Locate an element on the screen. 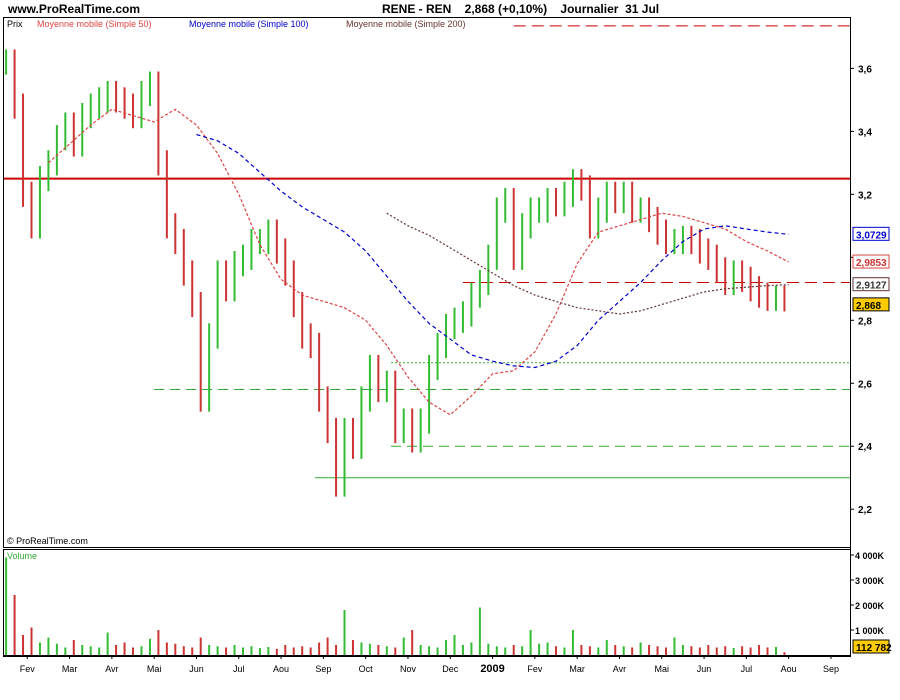 The width and height of the screenshot is (900, 700). ma50-tag-label: 2,9853 is located at coordinates (871, 263).